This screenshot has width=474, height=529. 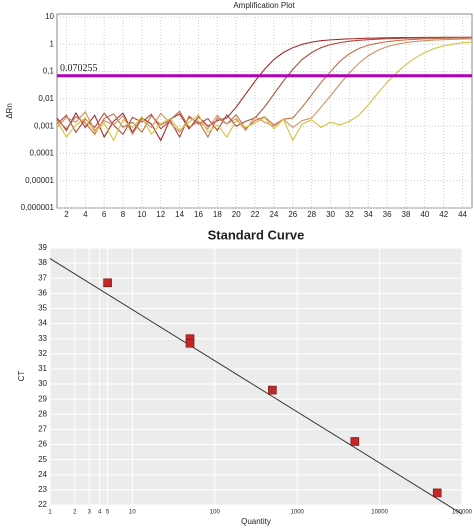 I want to click on chart-title: Standard Curve, so click(x=256, y=234).